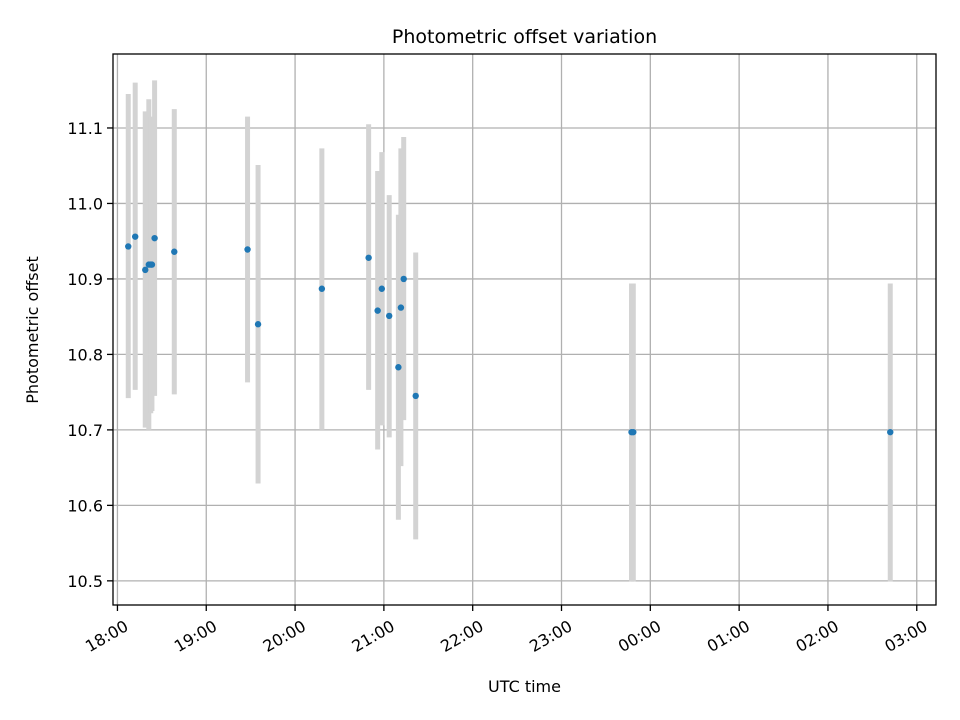 The image size is (960, 720). I want to click on y-tick-label-6: 11.1, so click(85, 128).